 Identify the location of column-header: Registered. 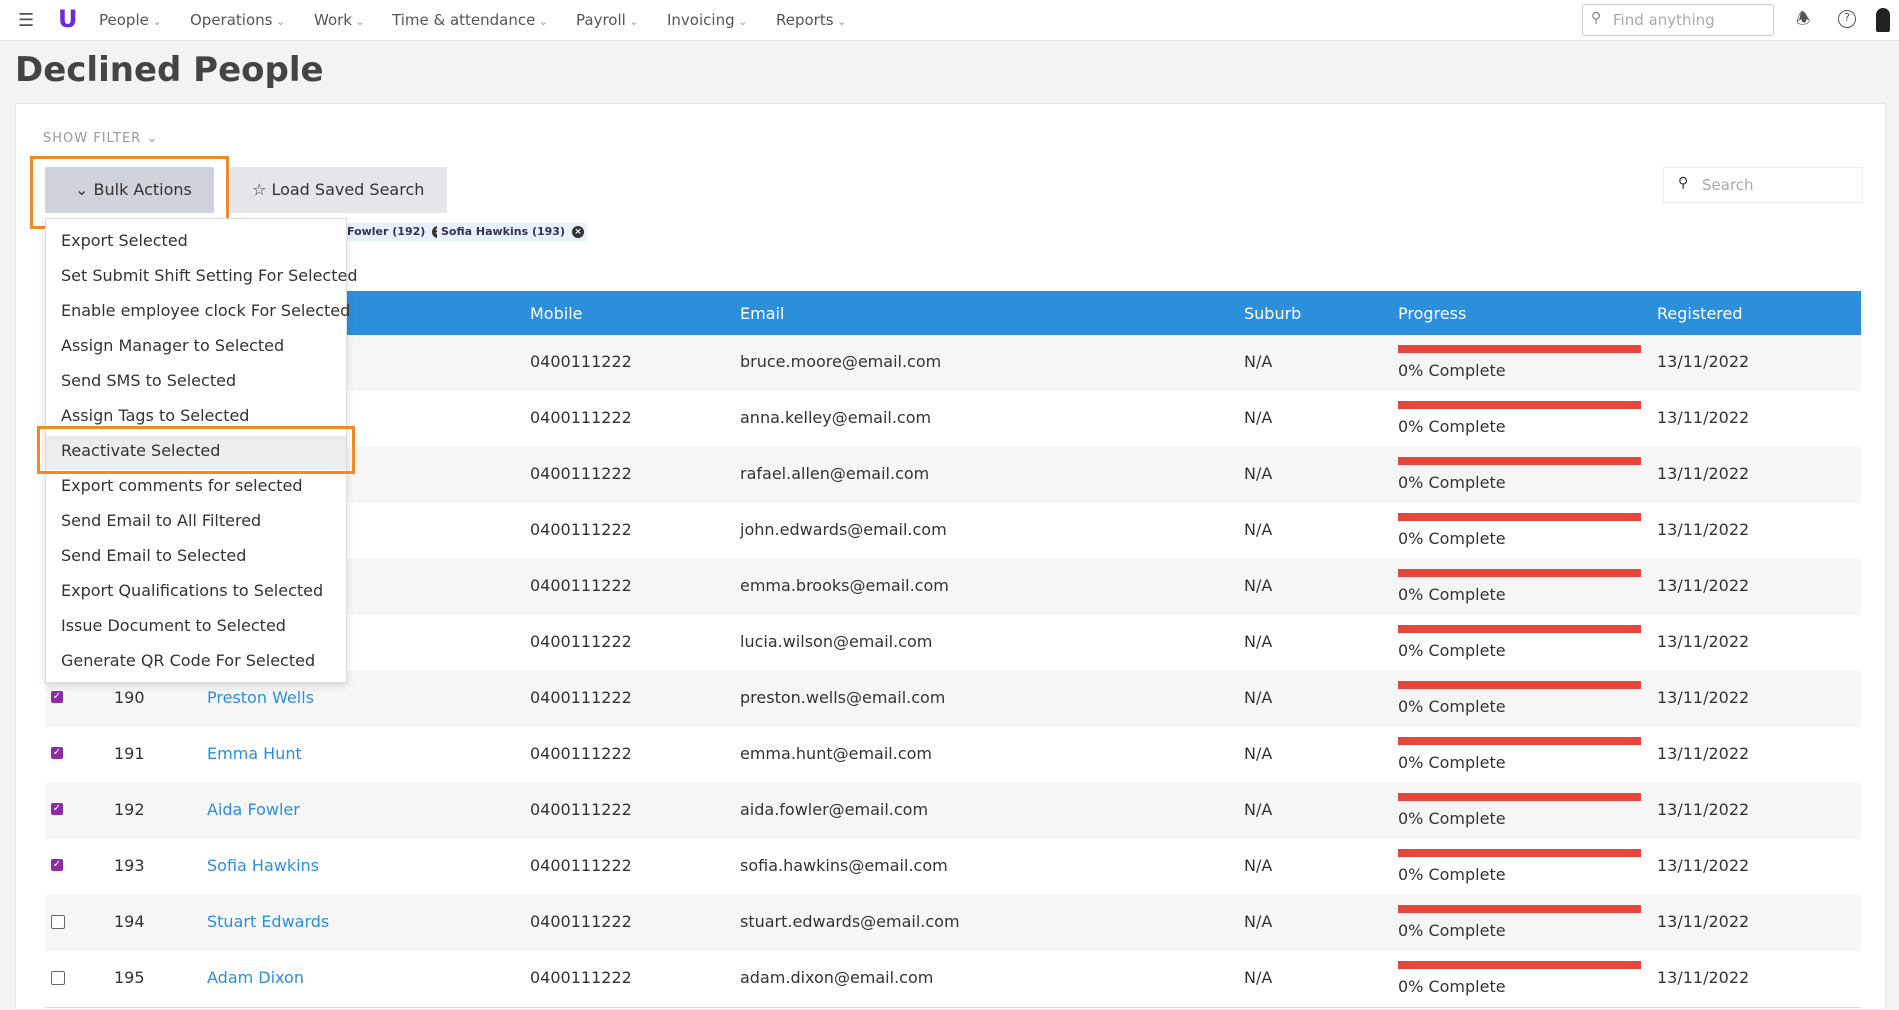
(1700, 313).